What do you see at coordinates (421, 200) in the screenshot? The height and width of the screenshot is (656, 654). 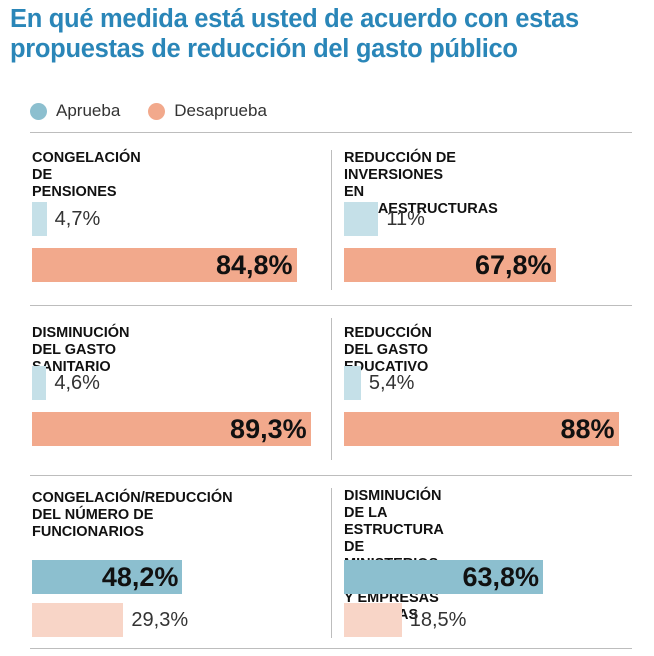 I see `panel-title-line: EN INFRAESTRUCTURAS` at bounding box center [421, 200].